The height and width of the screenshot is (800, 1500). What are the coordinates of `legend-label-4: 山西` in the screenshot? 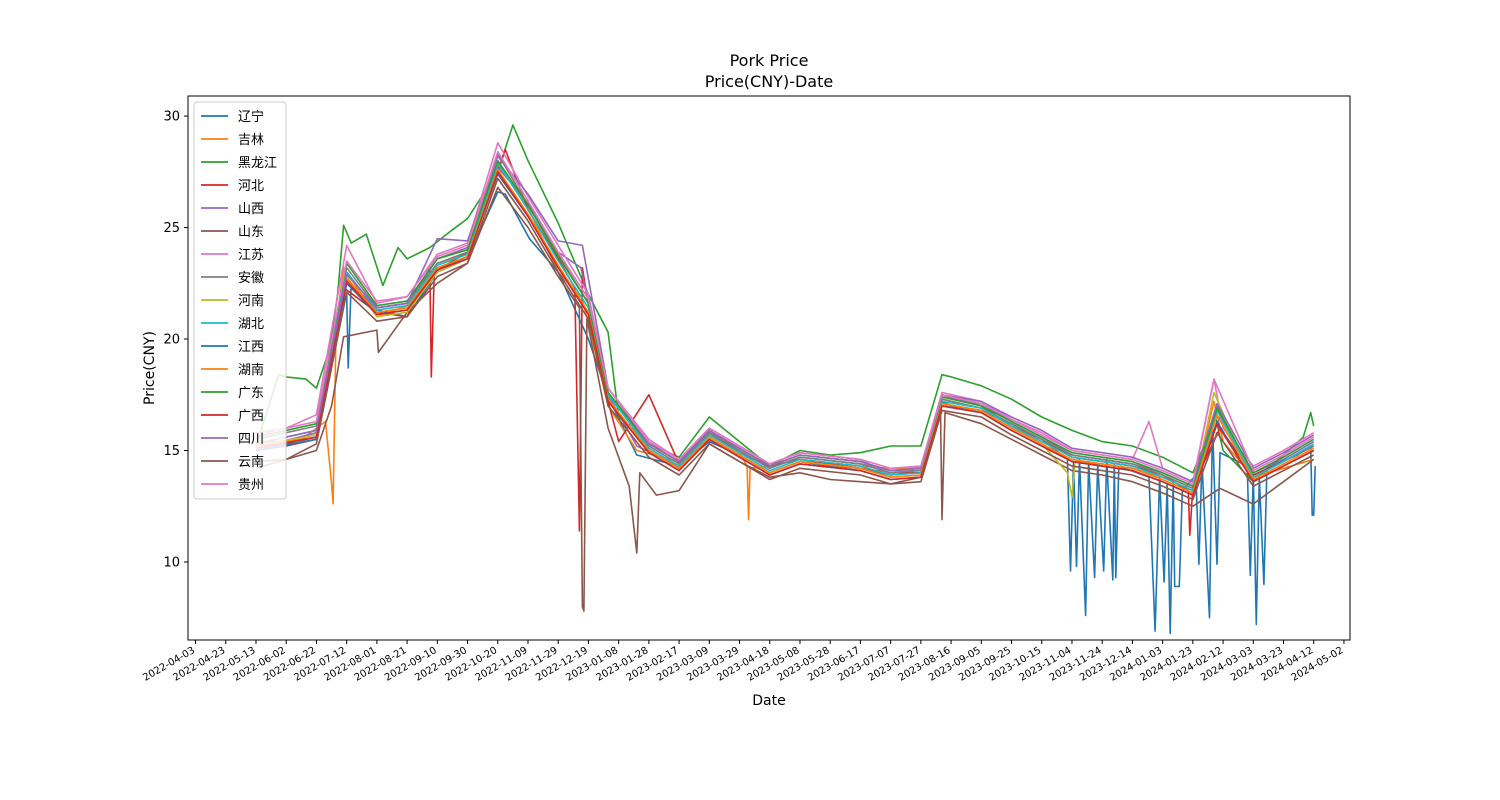 It's located at (251, 209).